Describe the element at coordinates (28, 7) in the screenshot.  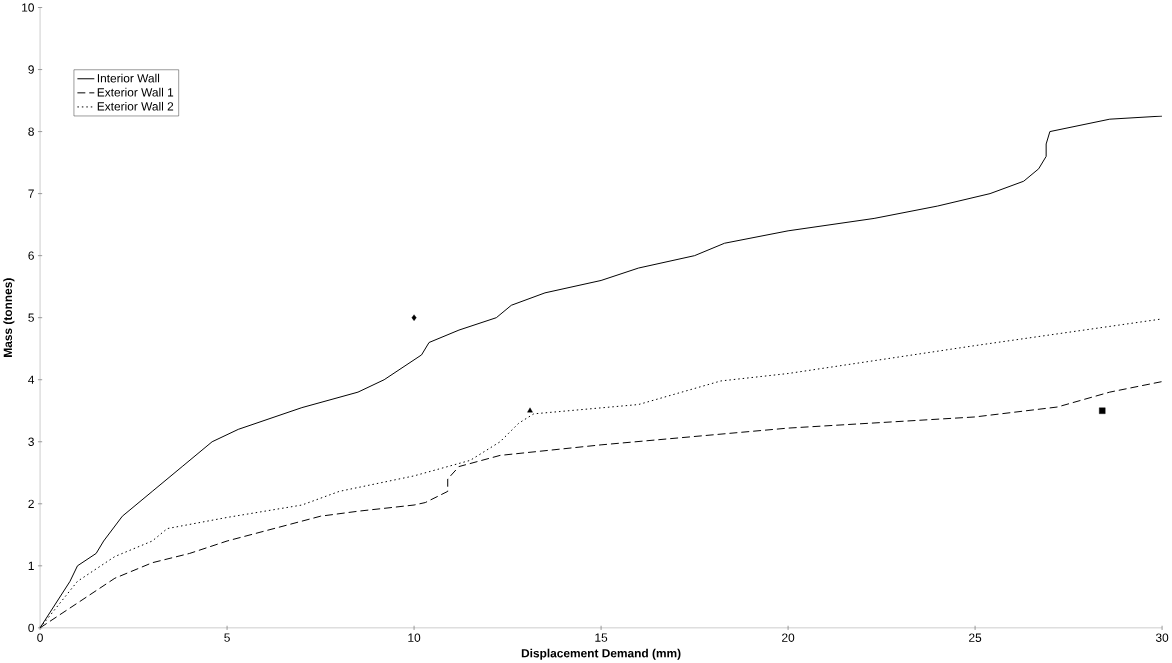
I see `y-tick-label: 10` at that location.